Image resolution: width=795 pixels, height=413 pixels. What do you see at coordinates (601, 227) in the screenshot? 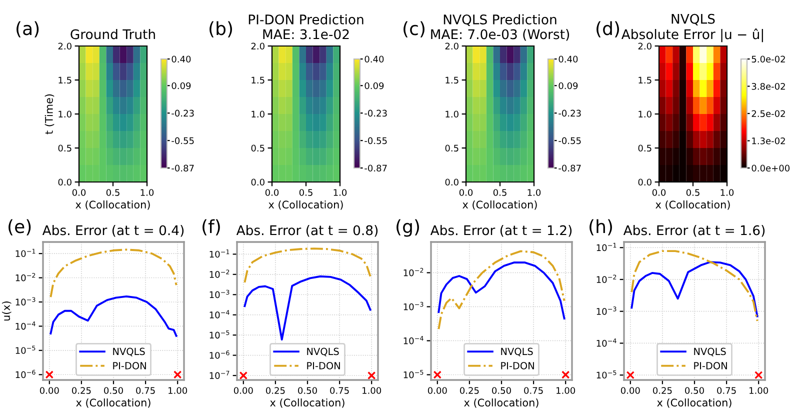
I see `text: (h)` at bounding box center [601, 227].